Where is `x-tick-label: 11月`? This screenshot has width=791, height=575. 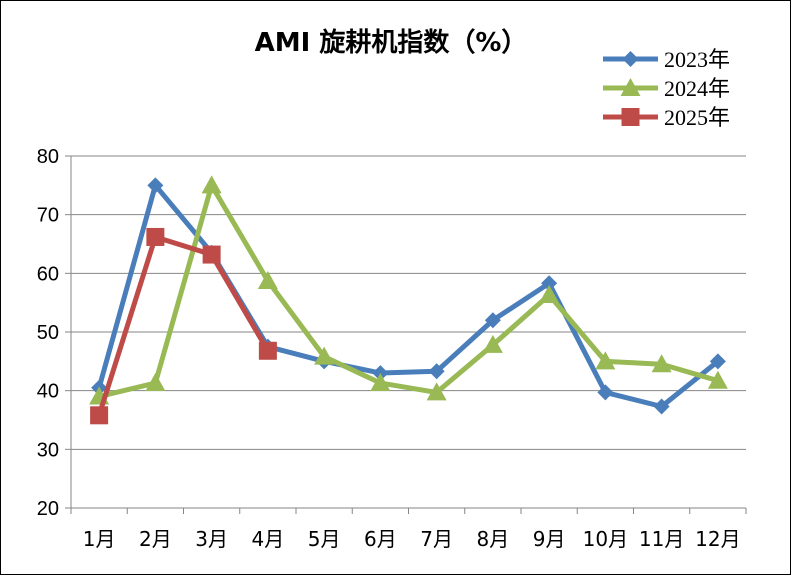 x-tick-label: 11月 is located at coordinates (661, 539).